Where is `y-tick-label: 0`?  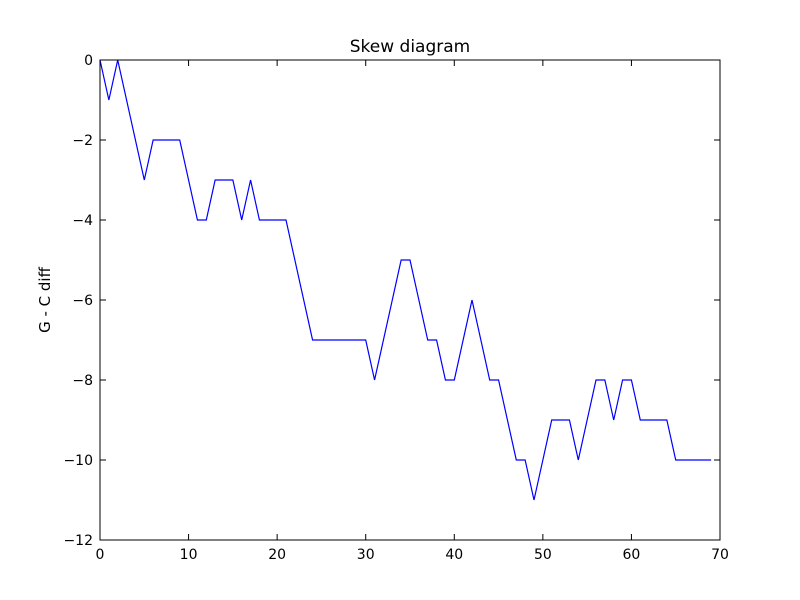 y-tick-label: 0 is located at coordinates (88, 61).